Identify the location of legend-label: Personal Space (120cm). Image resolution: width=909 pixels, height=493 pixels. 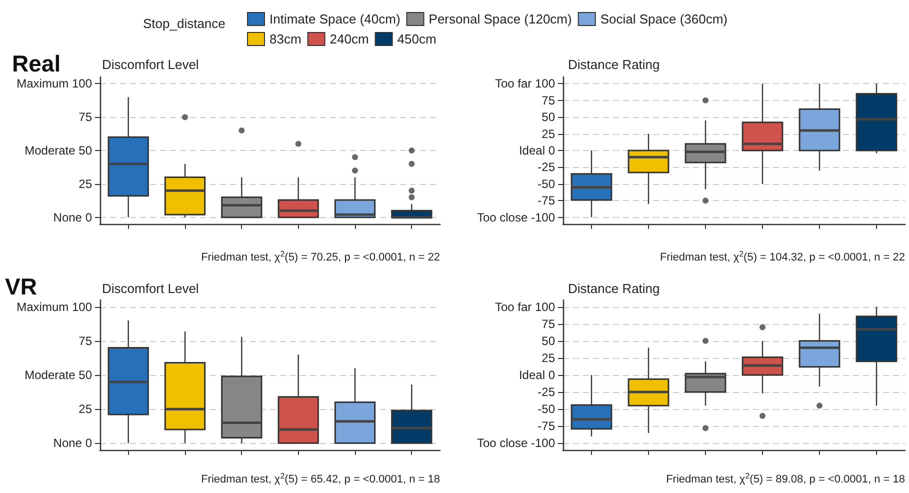
(500, 19).